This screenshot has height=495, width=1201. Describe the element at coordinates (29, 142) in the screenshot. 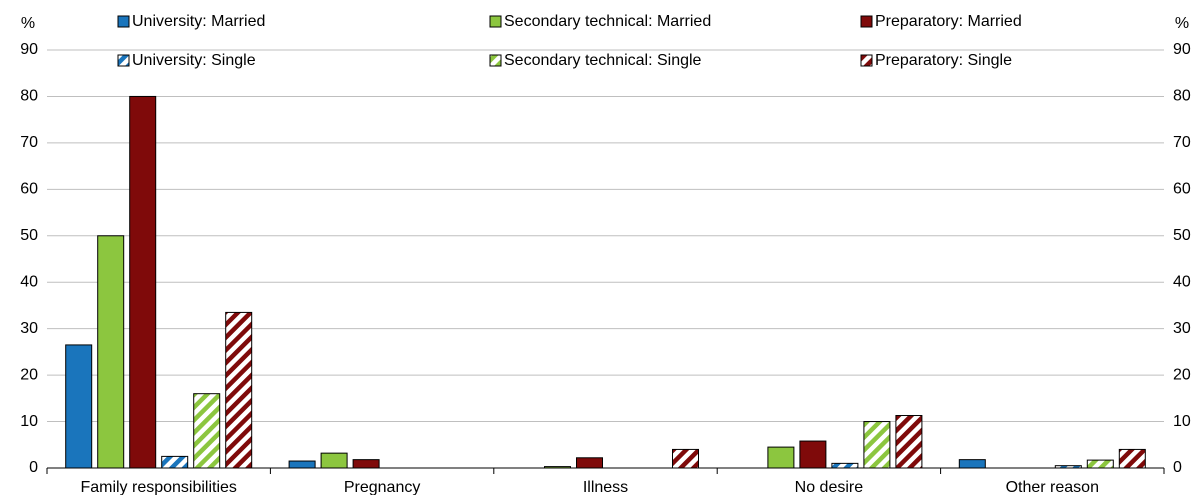

I see `y-tick-label: 70` at that location.